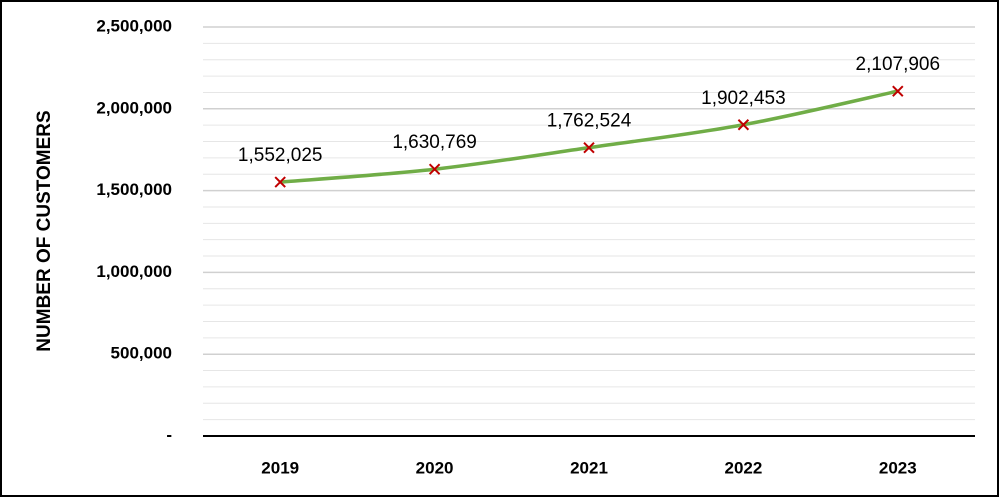 This screenshot has height=497, width=999. I want to click on y-tick-label: 1,000,000, so click(134, 271).